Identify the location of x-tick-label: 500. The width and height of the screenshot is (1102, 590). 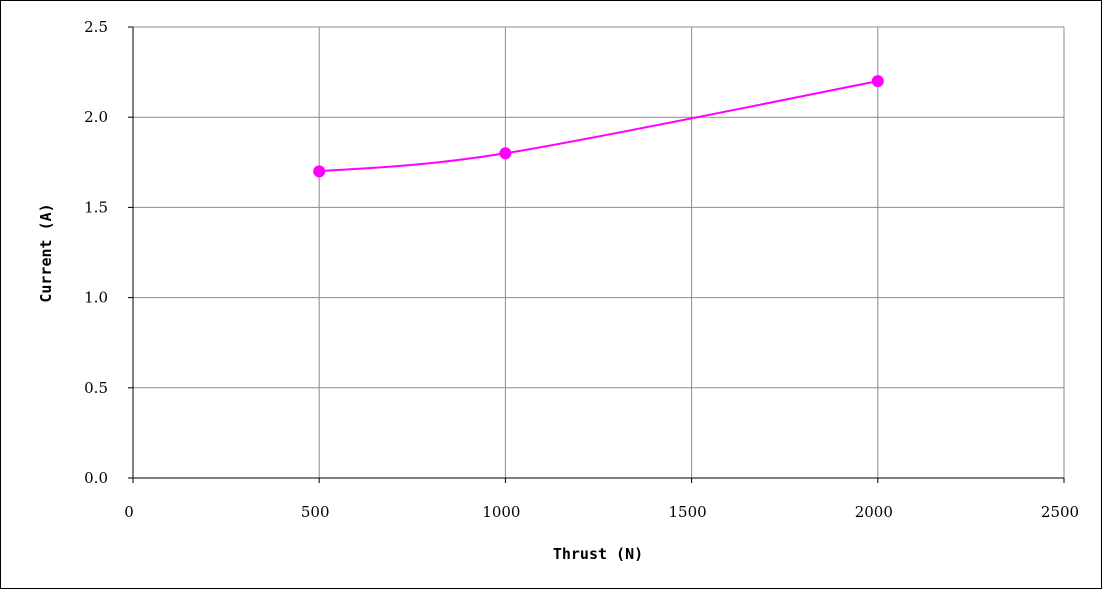
(315, 512).